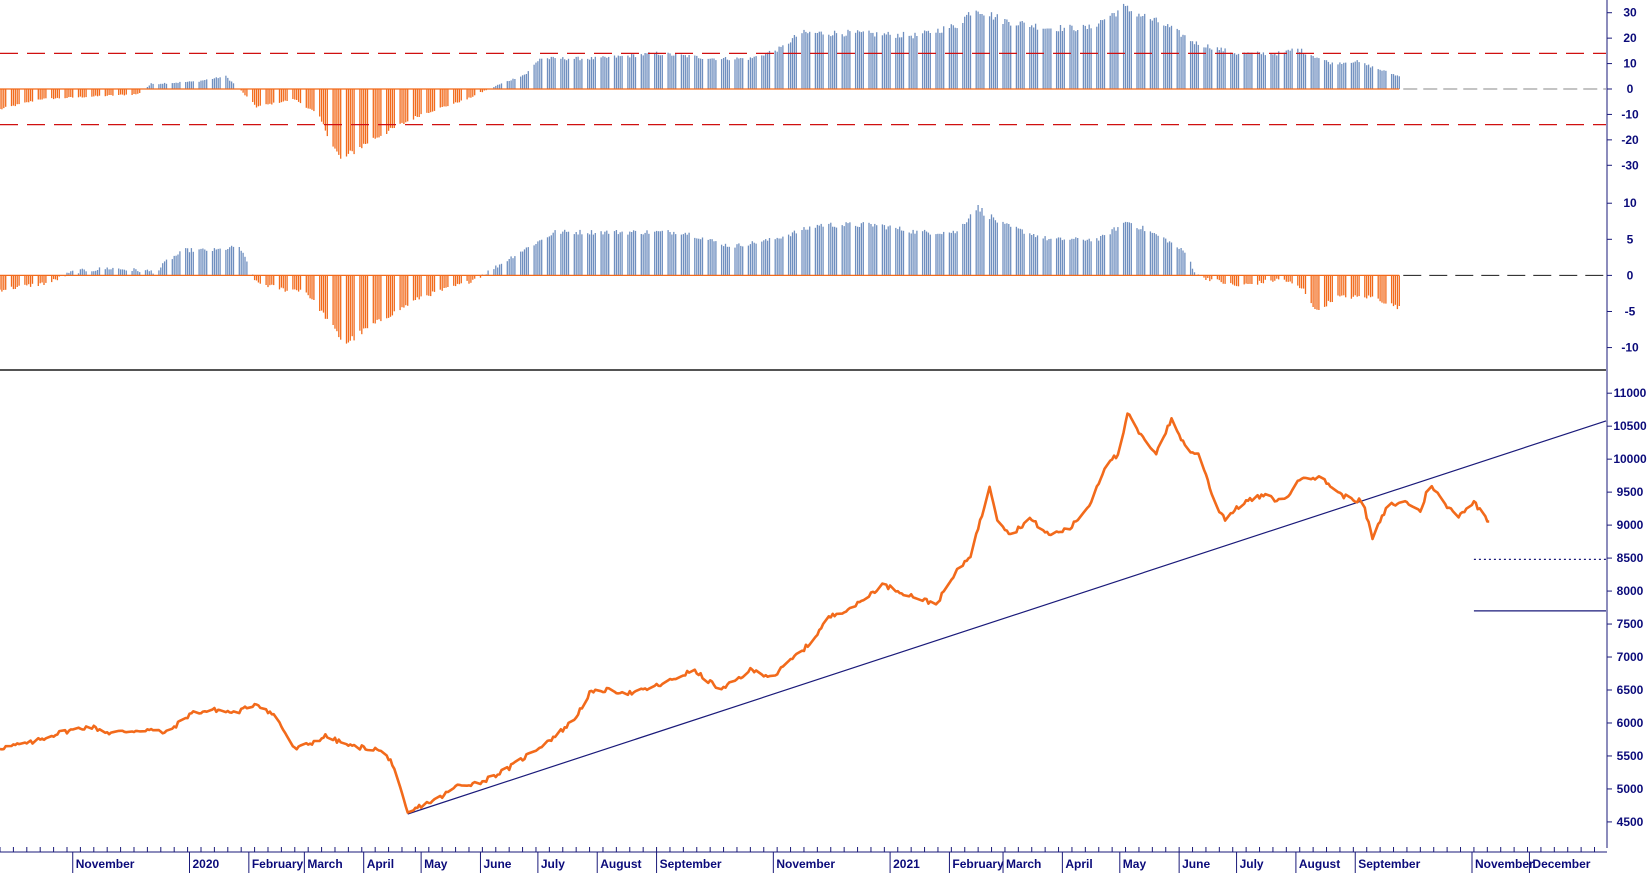 The width and height of the screenshot is (1650, 873). Describe the element at coordinates (620, 864) in the screenshot. I see `month-label-8: August` at that location.